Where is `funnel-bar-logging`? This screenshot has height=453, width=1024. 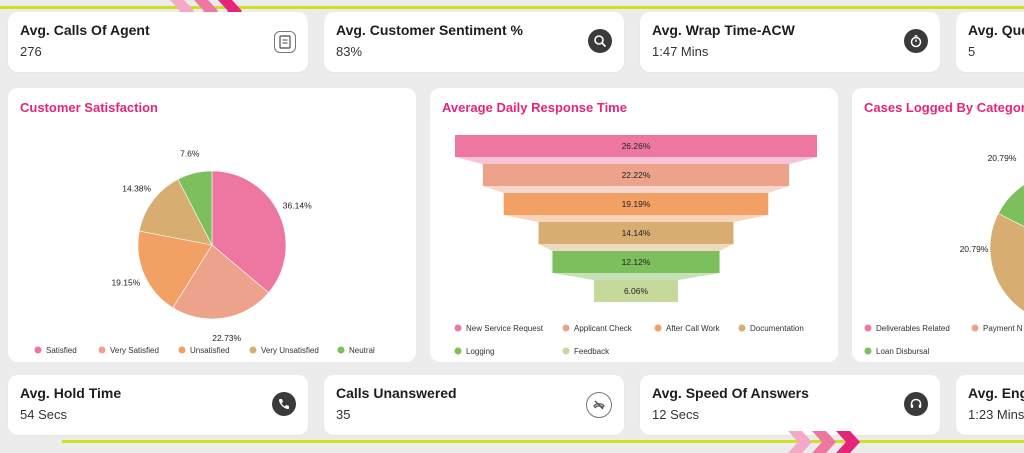 funnel-bar-logging is located at coordinates (636, 262).